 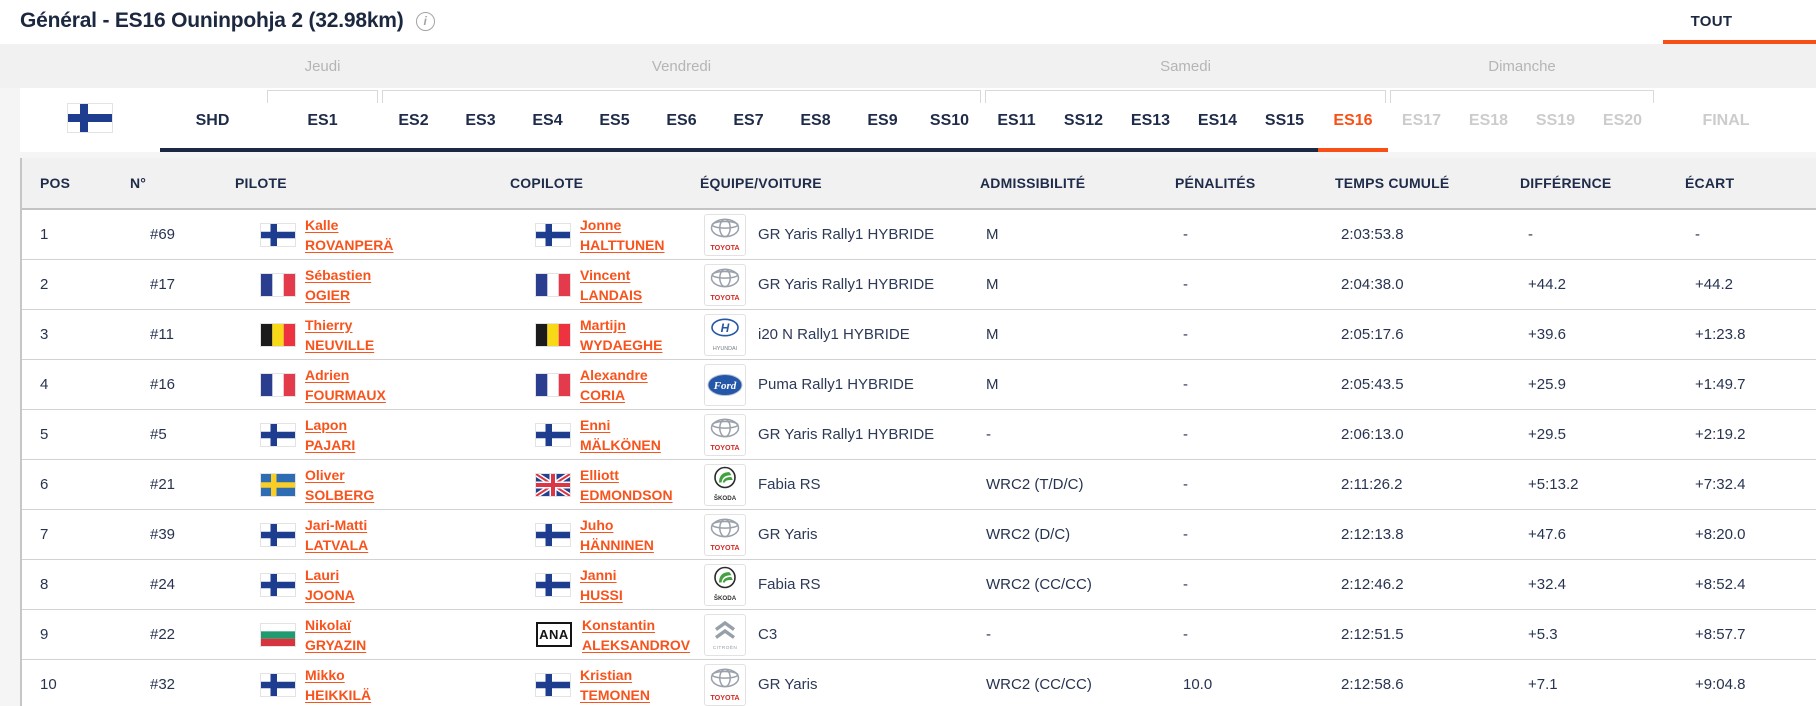 I want to click on stage-tab-es14: ES14, so click(x=1217, y=120).